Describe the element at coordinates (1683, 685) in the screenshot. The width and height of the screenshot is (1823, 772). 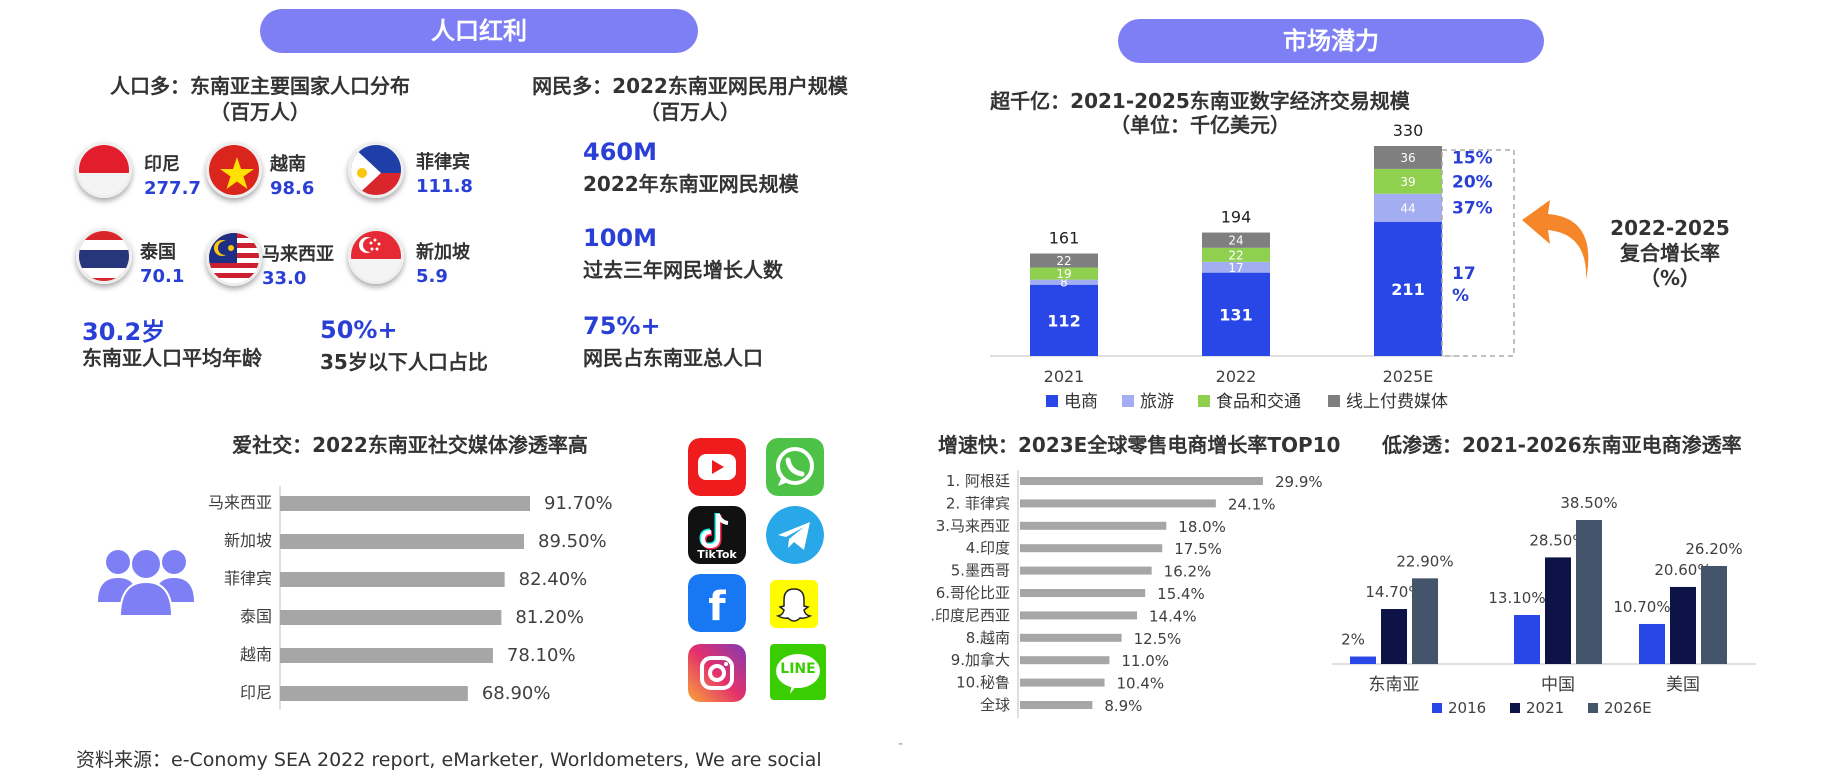
I see `category-label: 美国` at that location.